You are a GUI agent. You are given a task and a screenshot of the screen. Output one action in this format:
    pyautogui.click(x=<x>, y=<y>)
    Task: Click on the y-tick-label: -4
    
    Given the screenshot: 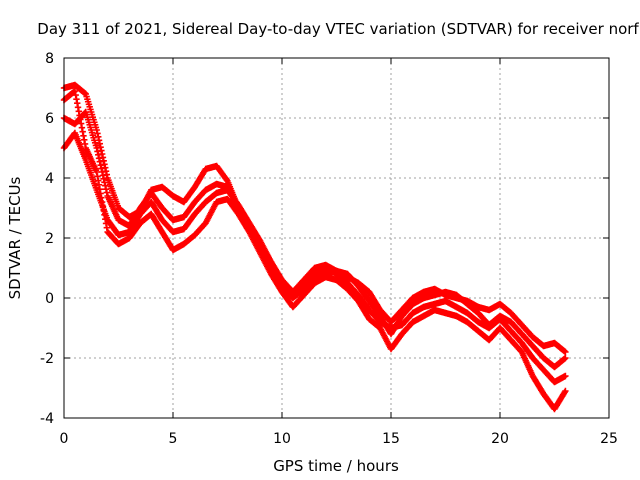 What is the action you would take?
    pyautogui.click(x=47, y=419)
    